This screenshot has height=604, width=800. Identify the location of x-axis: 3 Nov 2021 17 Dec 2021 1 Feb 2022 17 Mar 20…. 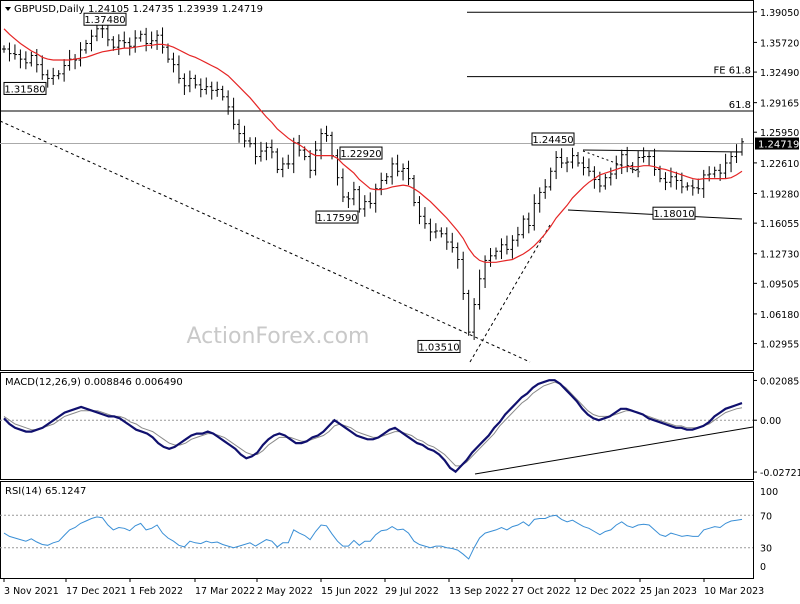
(383, 587).